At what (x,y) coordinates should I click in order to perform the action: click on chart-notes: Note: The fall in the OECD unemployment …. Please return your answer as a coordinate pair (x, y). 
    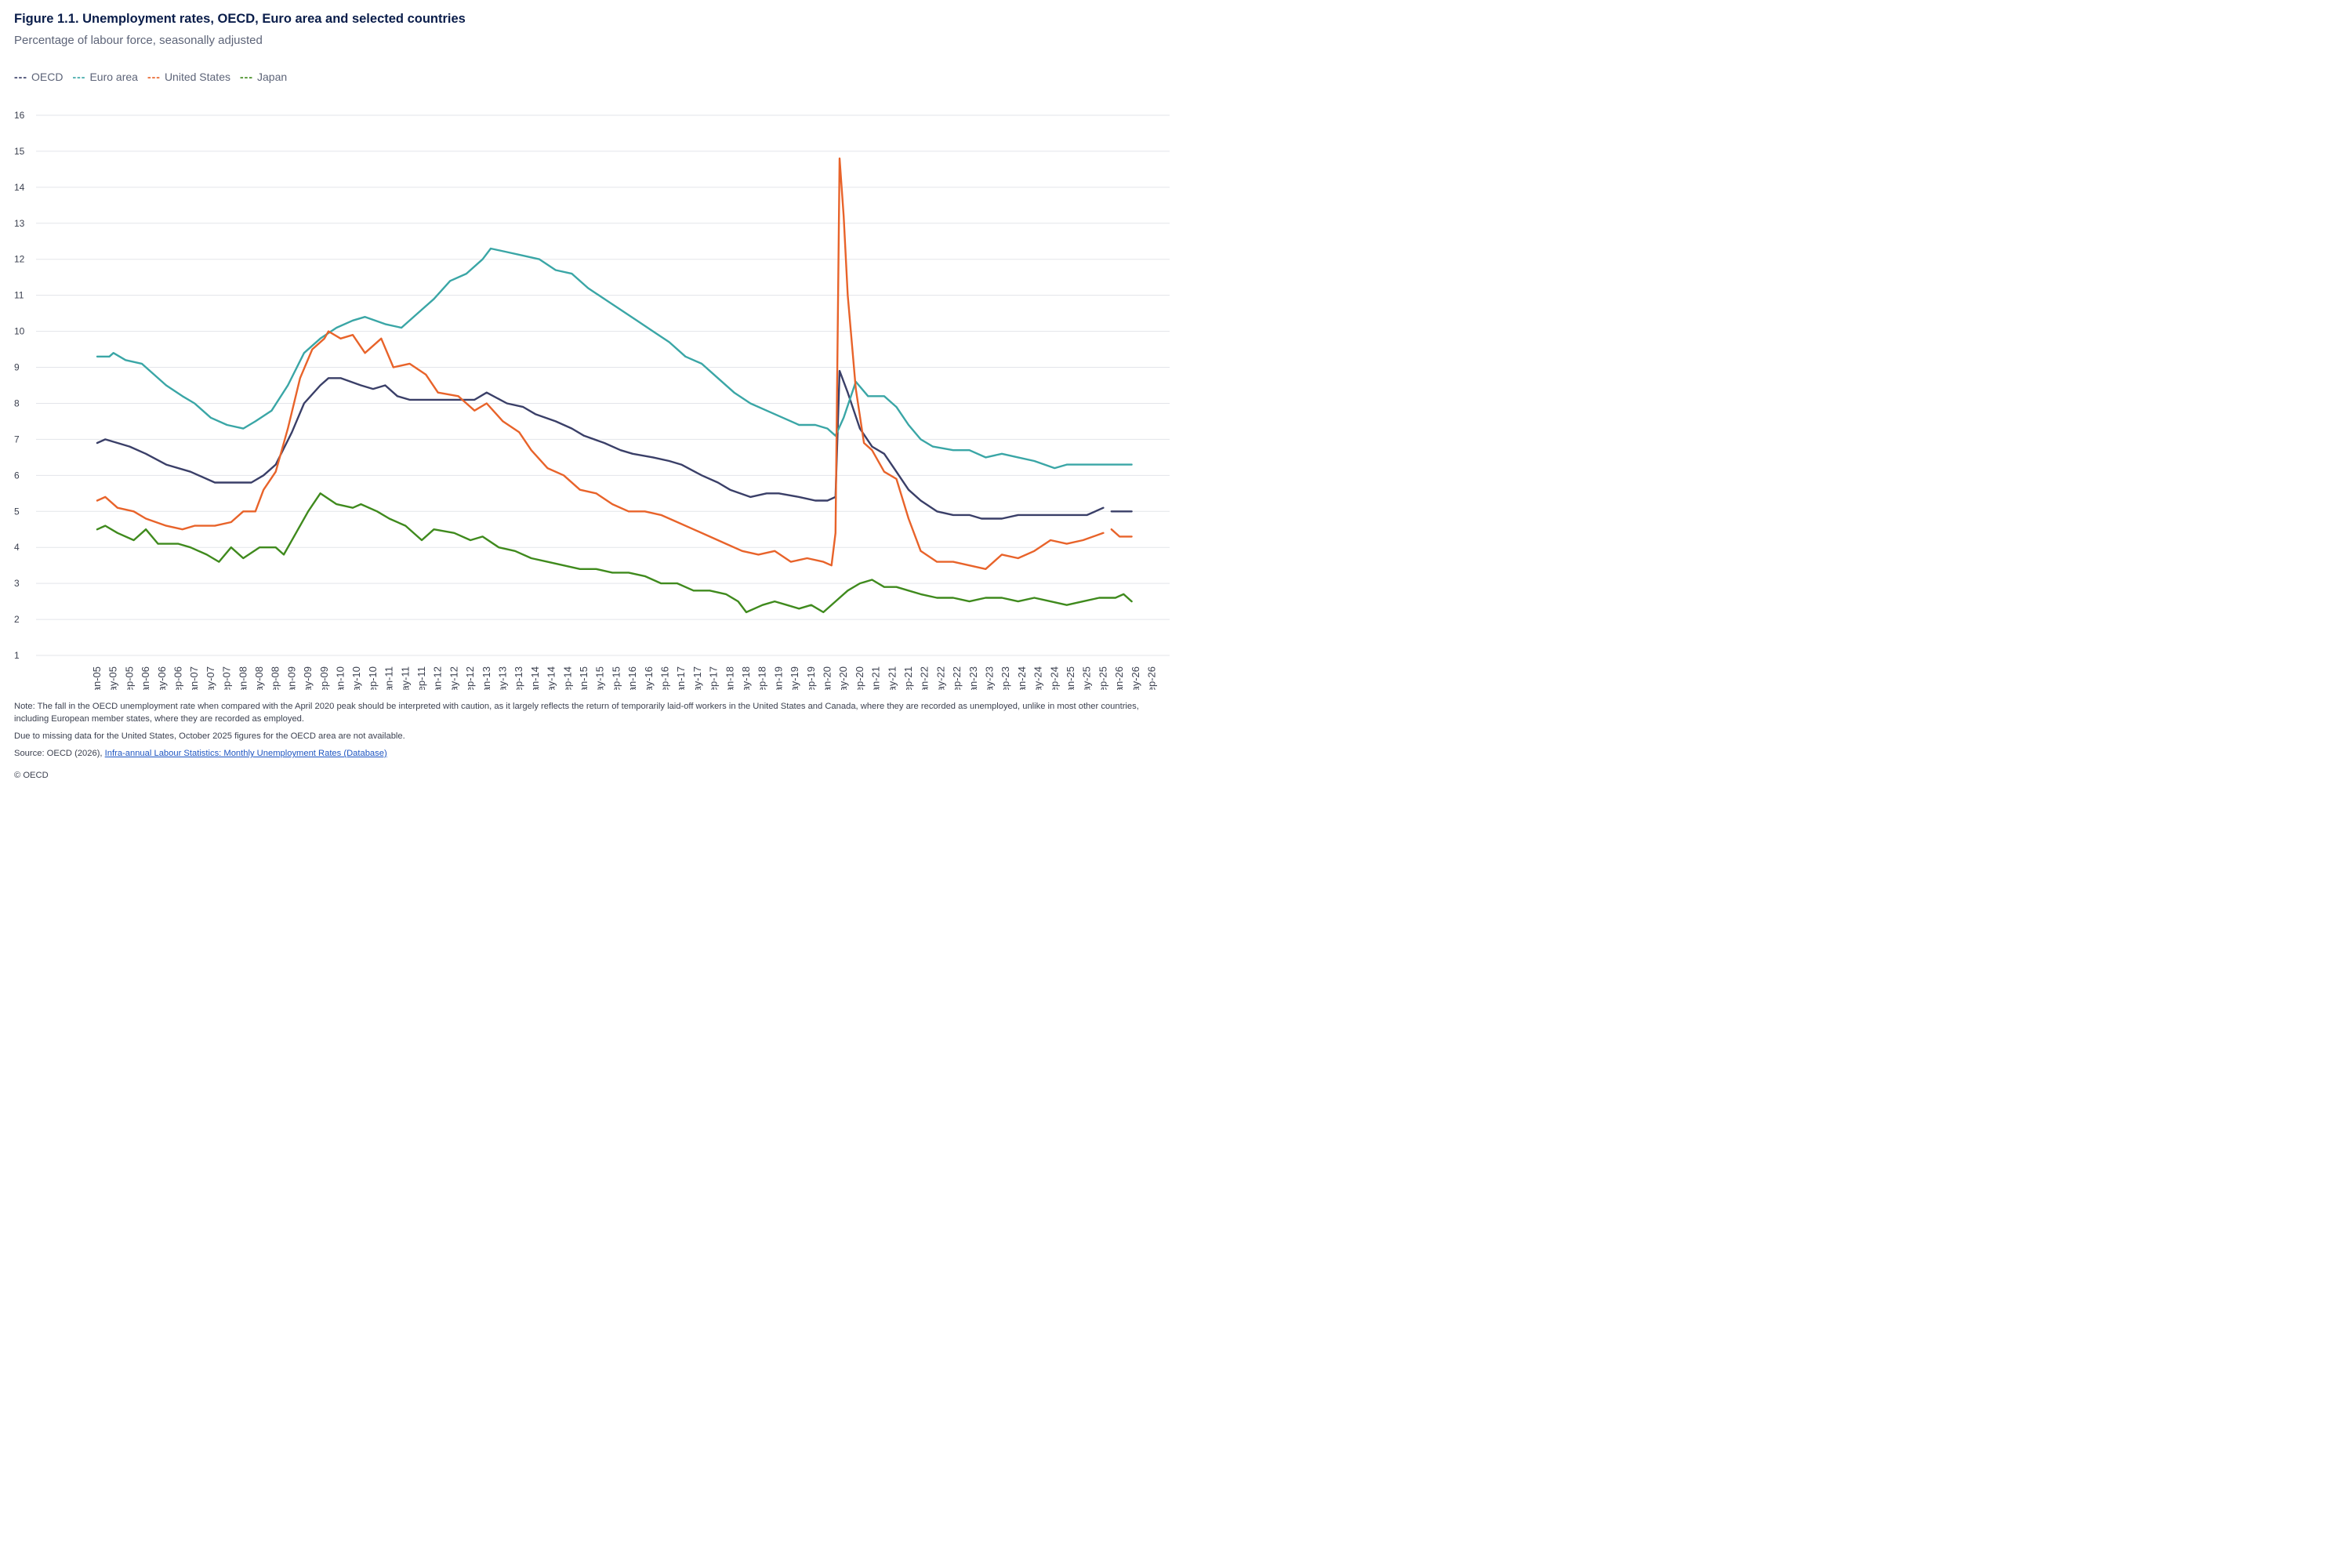
    Looking at the image, I should click on (590, 732).